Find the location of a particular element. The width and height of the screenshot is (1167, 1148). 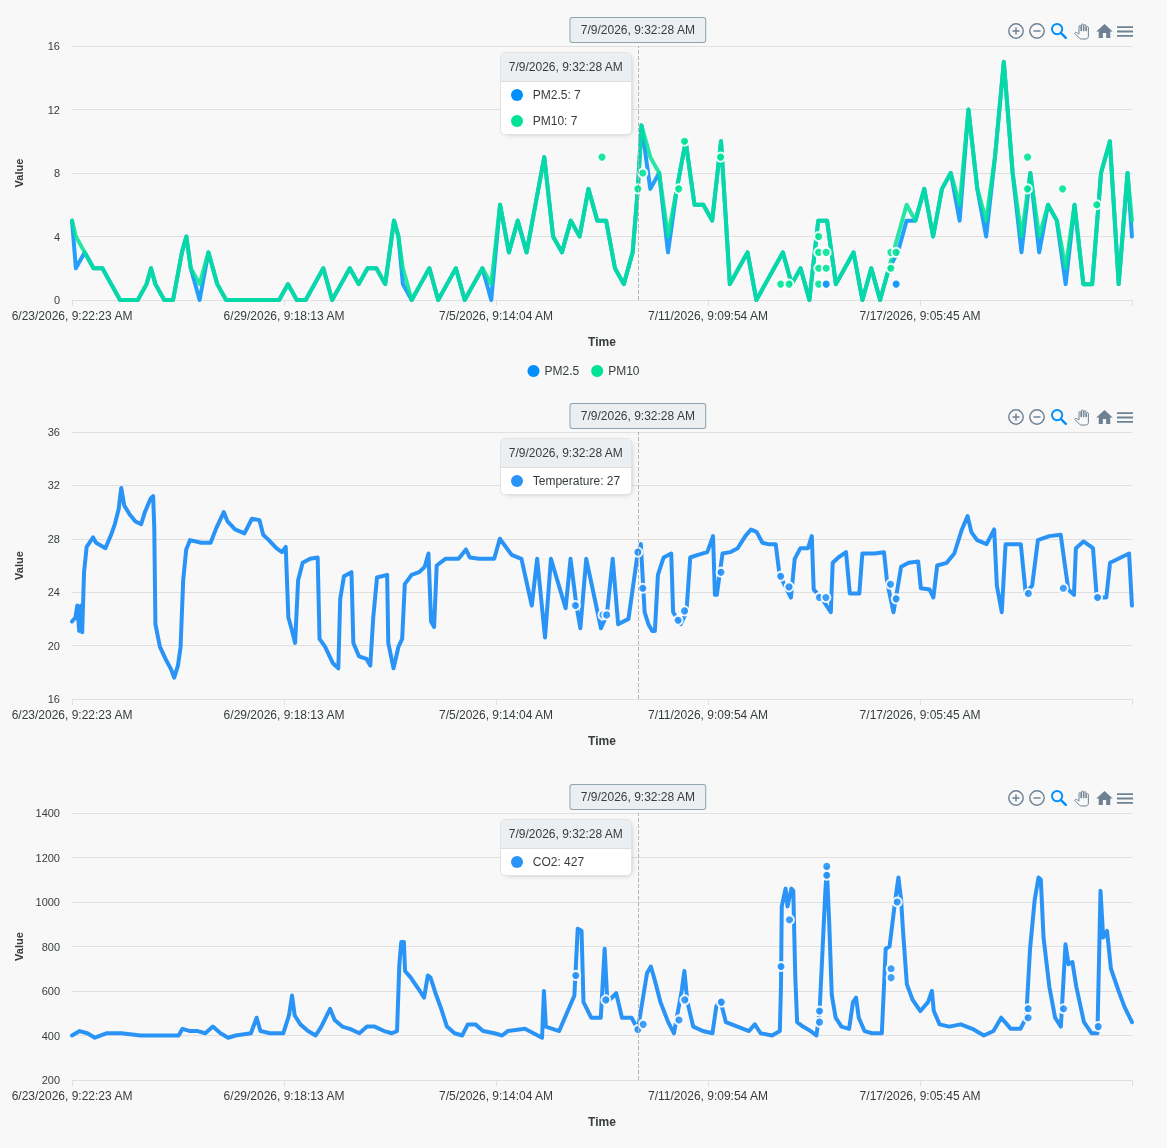

y-tick-label: 400 is located at coordinates (50, 1035).